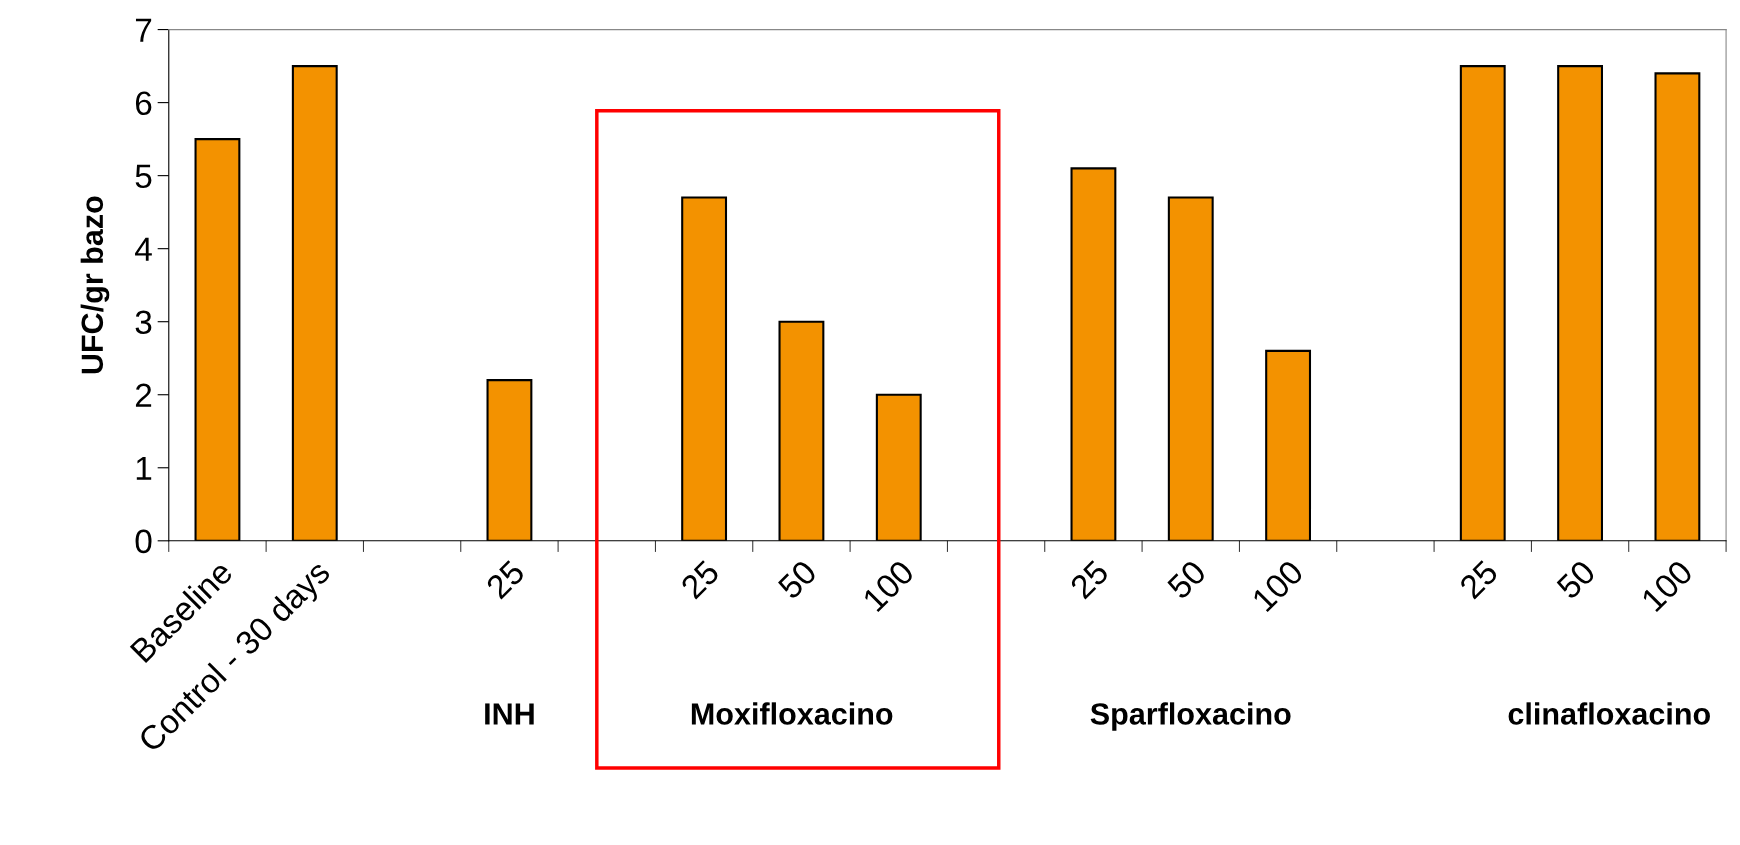 The width and height of the screenshot is (1740, 845). What do you see at coordinates (143, 30) in the screenshot?
I see `y-tick-label: 7` at bounding box center [143, 30].